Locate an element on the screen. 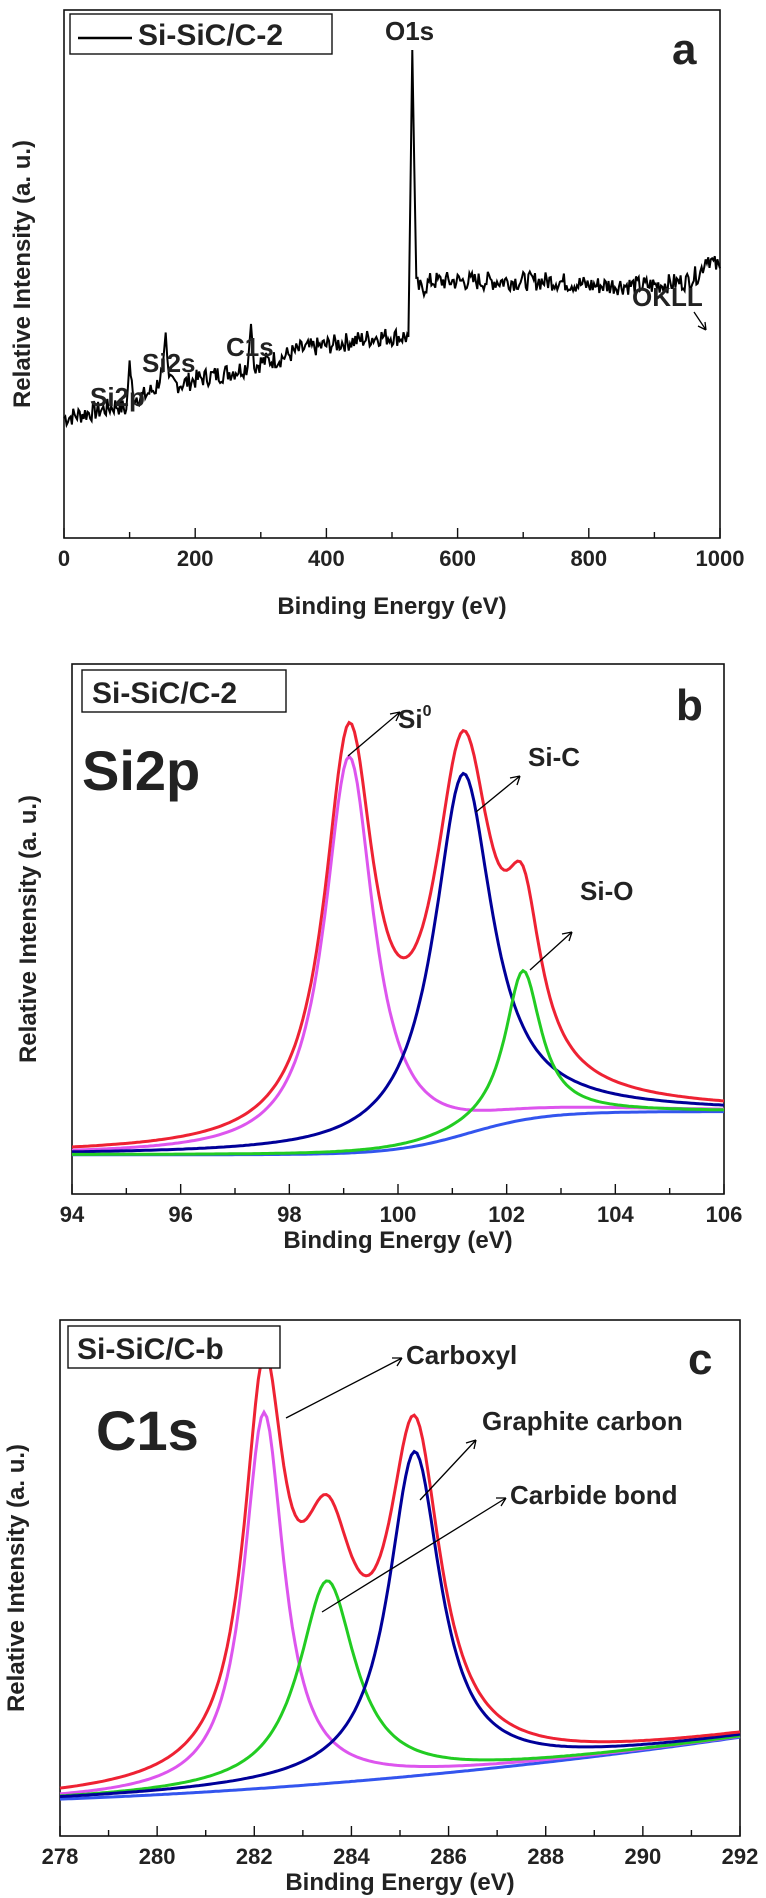  label-carbide-bond: Carbide bond is located at coordinates (594, 1495).